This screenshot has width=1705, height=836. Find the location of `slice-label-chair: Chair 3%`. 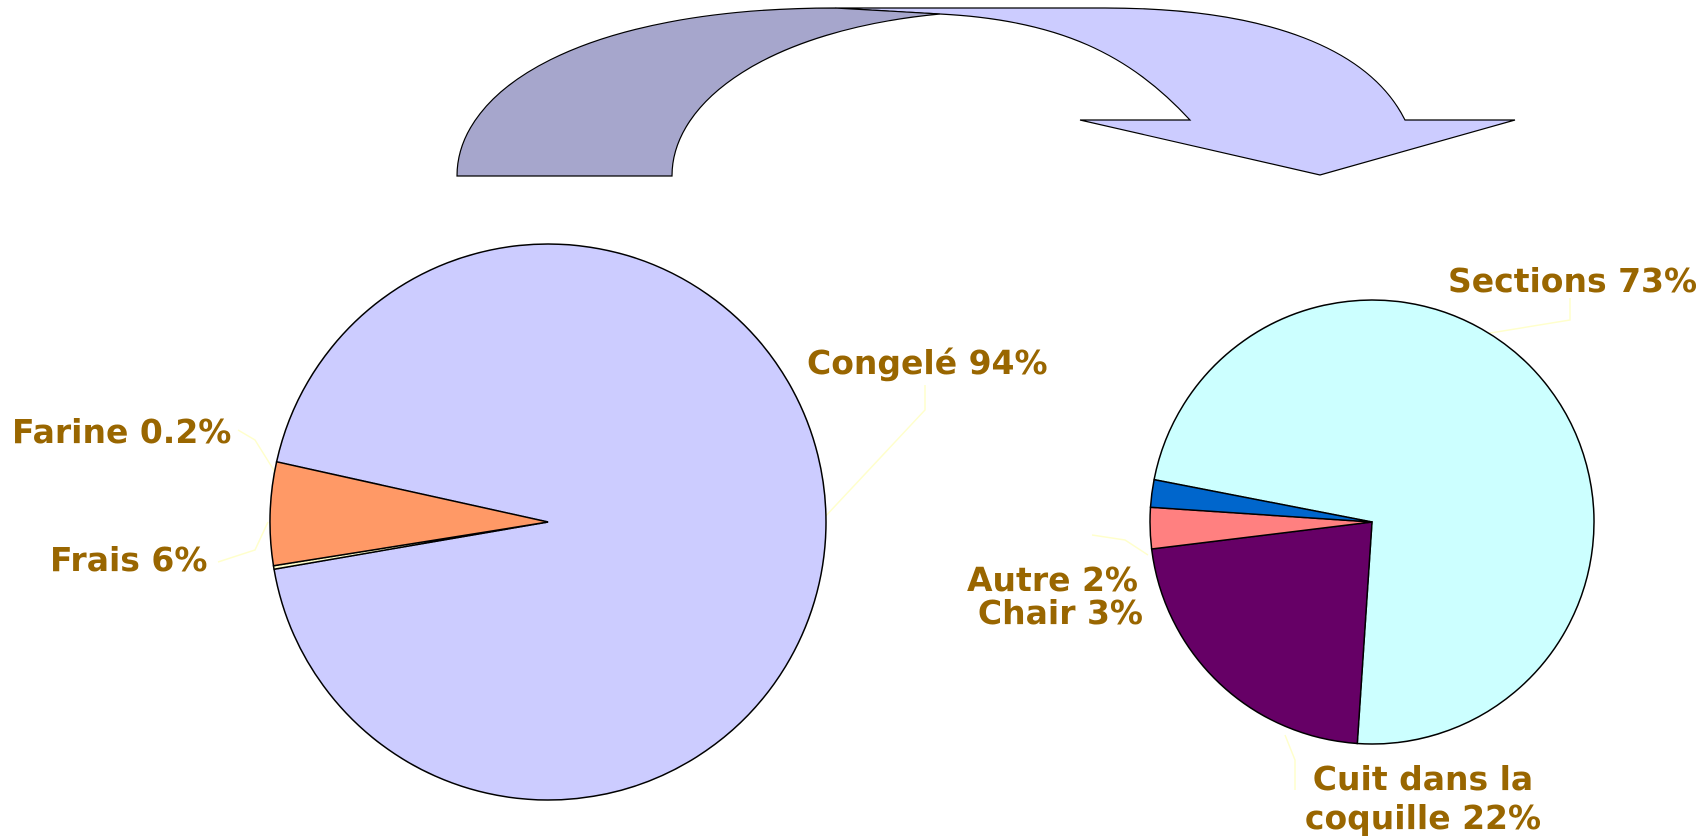

slice-label-chair: Chair 3% is located at coordinates (1060, 612).